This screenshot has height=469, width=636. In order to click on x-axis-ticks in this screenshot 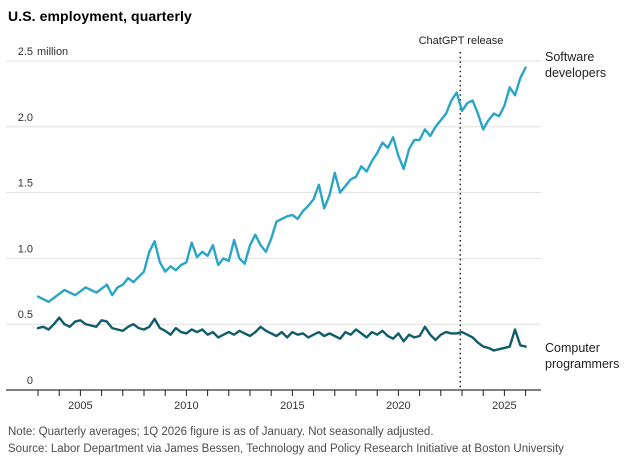, I will do `click(282, 393)`.